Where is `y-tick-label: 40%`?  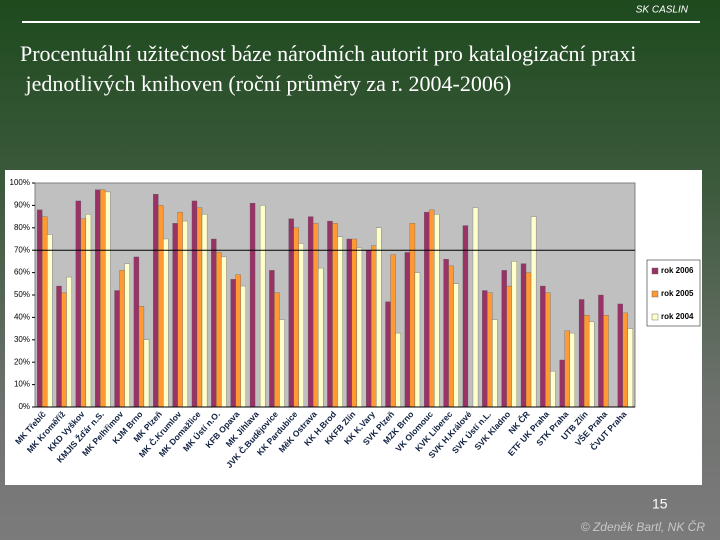 y-tick-label: 40% is located at coordinates (22, 317).